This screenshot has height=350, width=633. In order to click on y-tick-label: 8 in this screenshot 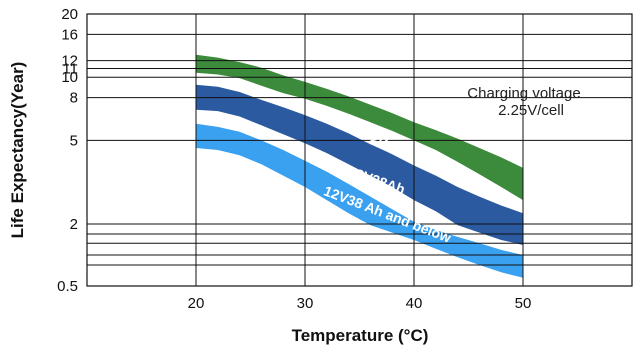, I will do `click(74, 98)`.